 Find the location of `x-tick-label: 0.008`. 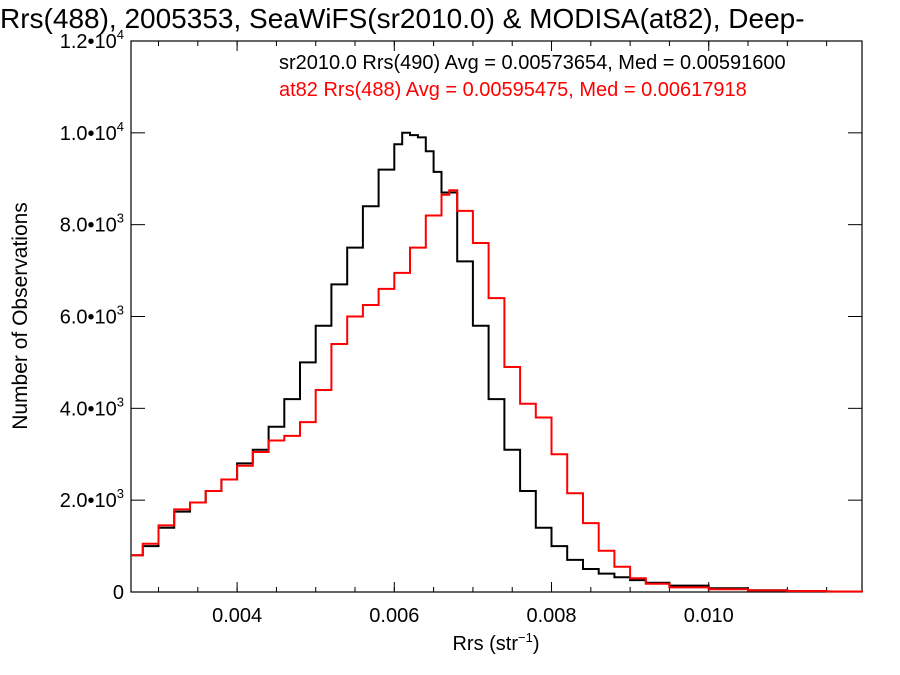

x-tick-label: 0.008 is located at coordinates (551, 616).